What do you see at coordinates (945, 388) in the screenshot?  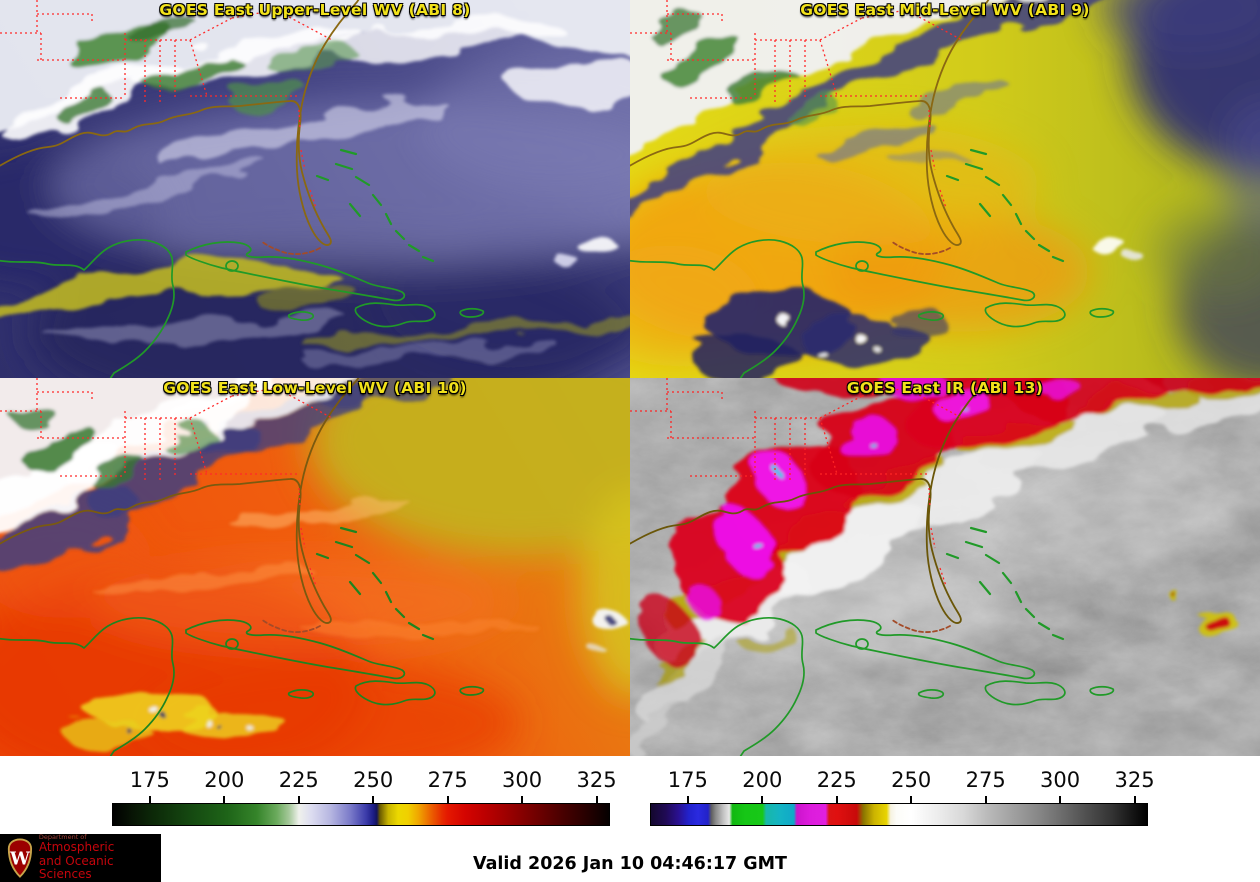 I see `panel-title-ir: GOES East IR (ABI 13)` at bounding box center [945, 388].